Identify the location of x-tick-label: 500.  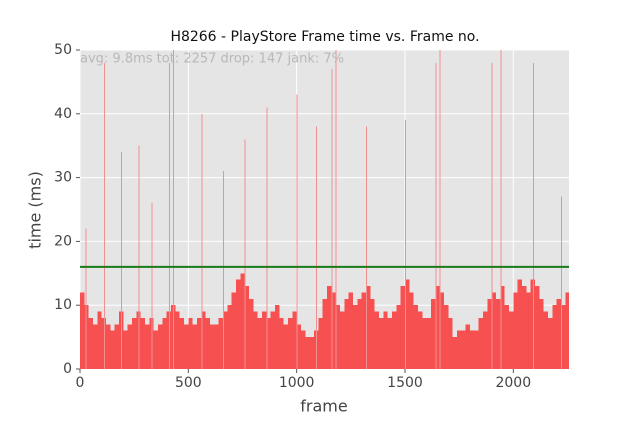
(188, 383).